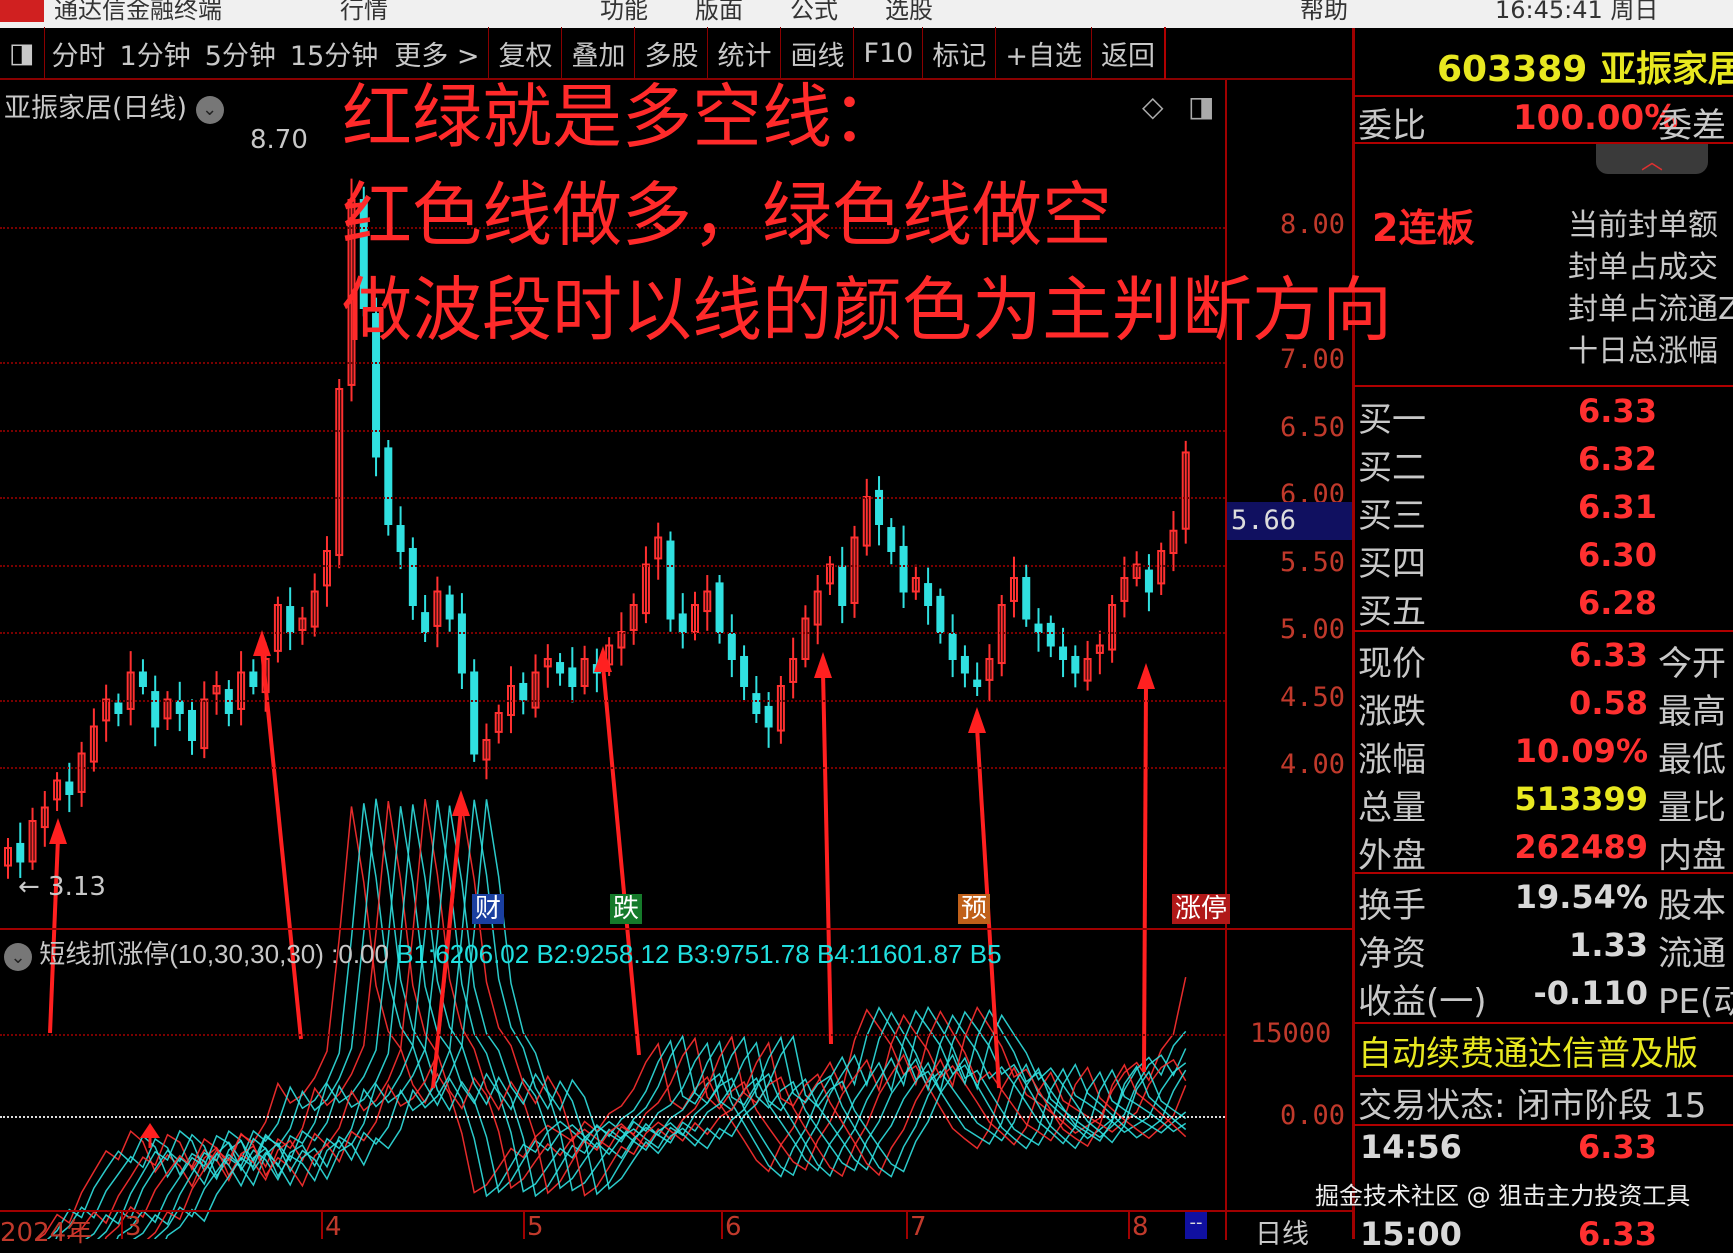 This screenshot has width=1733, height=1253. Describe the element at coordinates (54, 935) in the screenshot. I see `annotation-arrow` at that location.